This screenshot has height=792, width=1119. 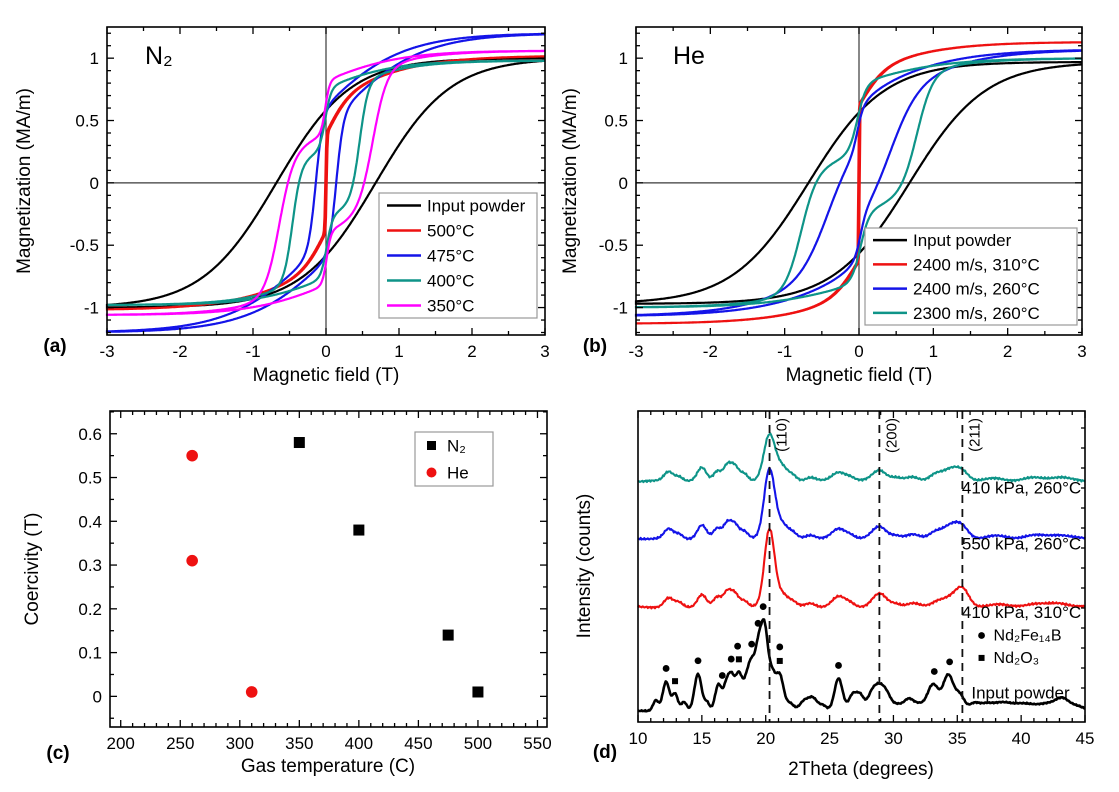 I want to click on xrd-trace-550-kPa-260-C, so click(x=861, y=503).